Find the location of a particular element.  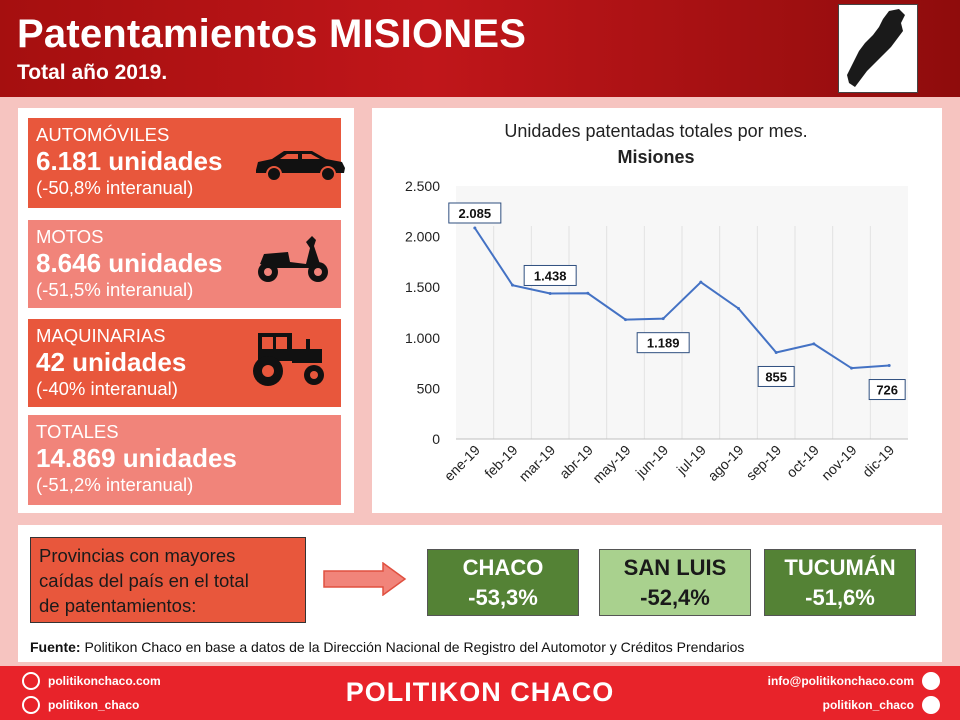

data-label: 726 is located at coordinates (887, 390).